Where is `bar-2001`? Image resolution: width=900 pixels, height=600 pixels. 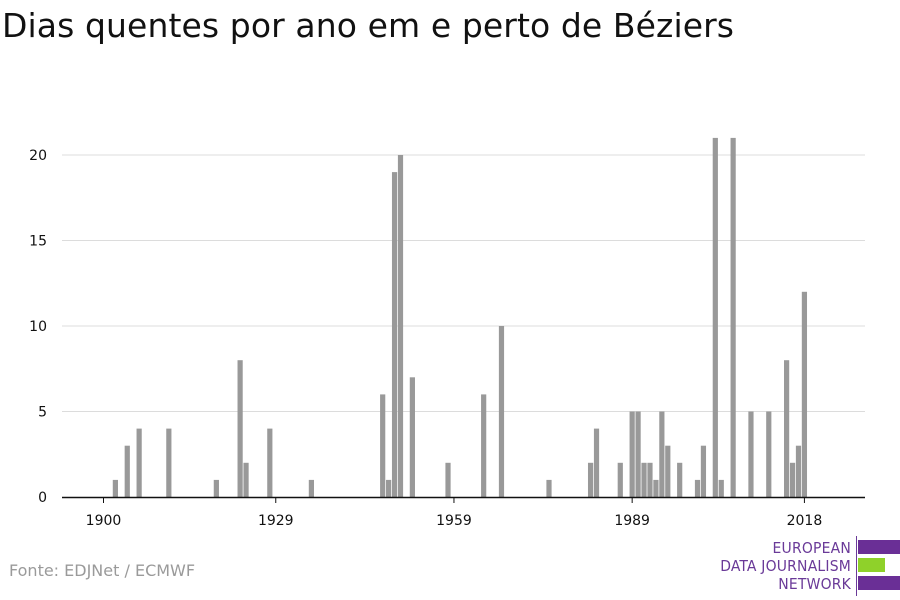 bar-2001 is located at coordinates (703, 471).